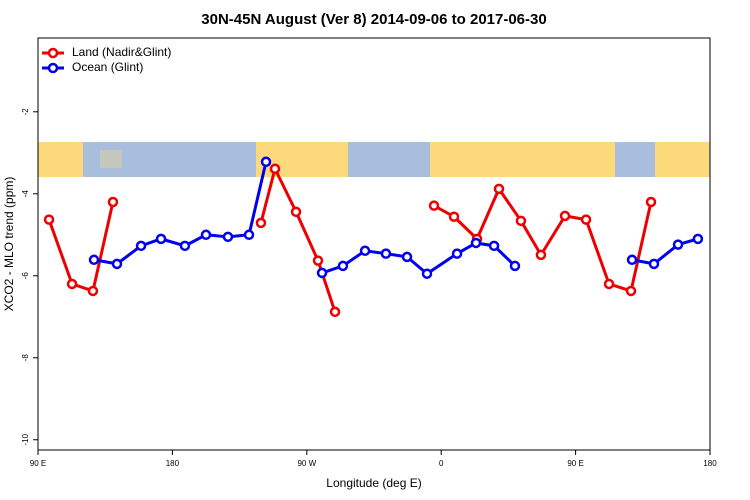 The width and height of the screenshot is (750, 500). What do you see at coordinates (107, 67) in the screenshot?
I see `legend-label: Ocean (Glint)` at bounding box center [107, 67].